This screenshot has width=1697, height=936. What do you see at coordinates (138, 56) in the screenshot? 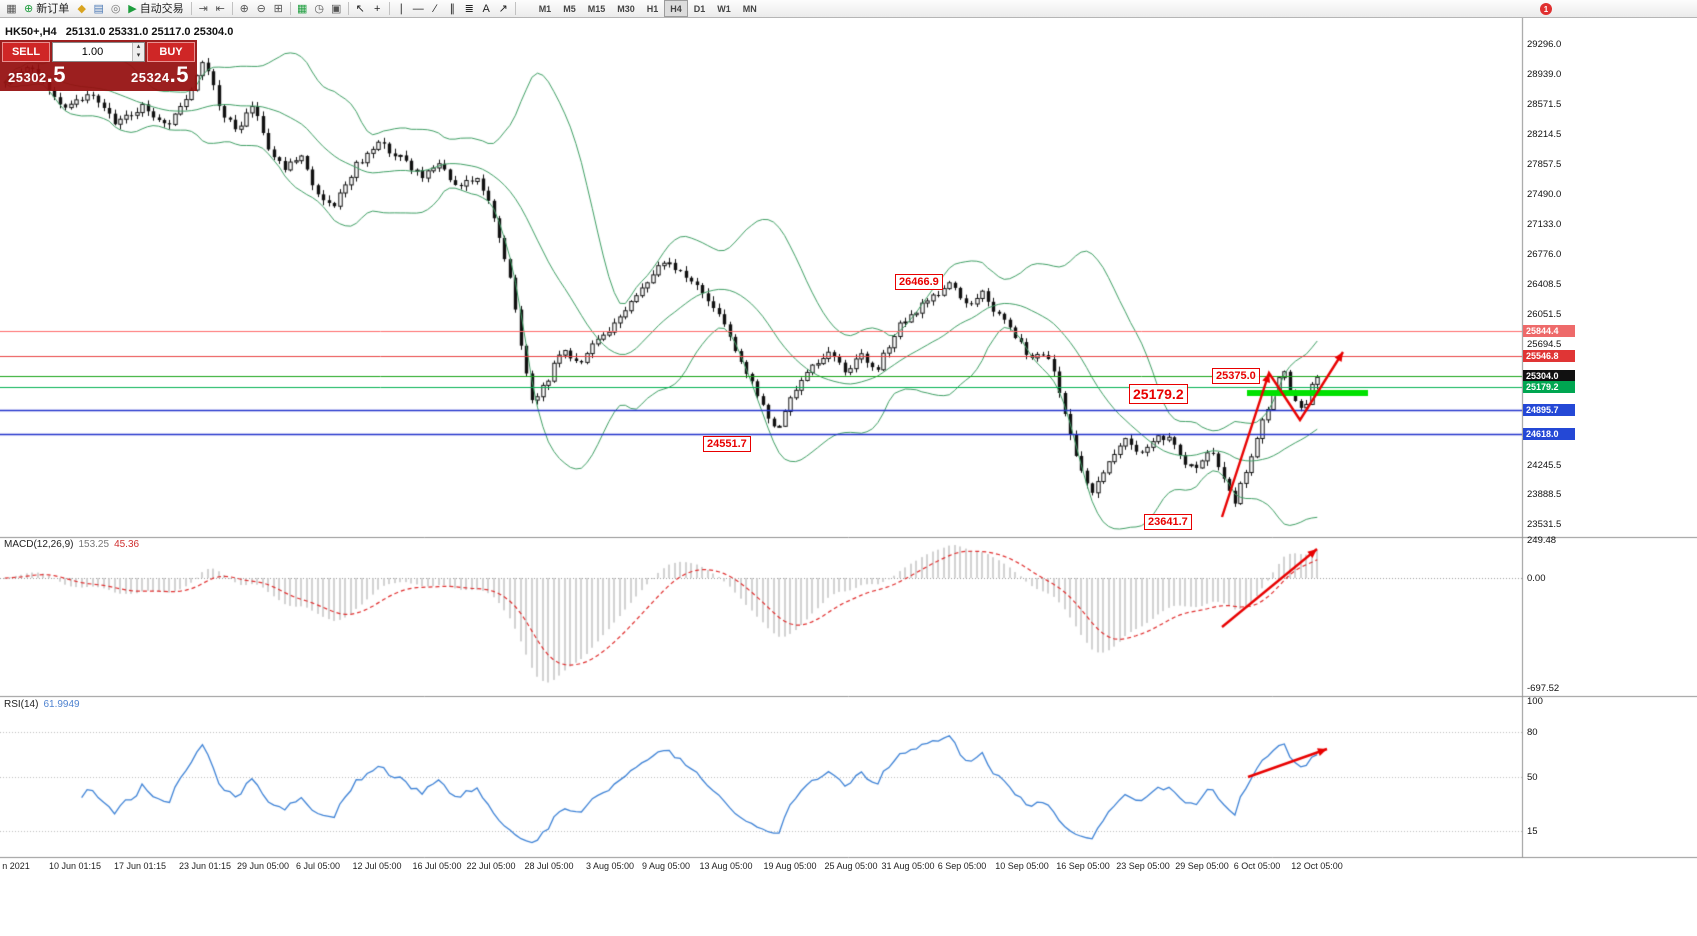
I see `volume-down-button: ▾` at bounding box center [138, 56].